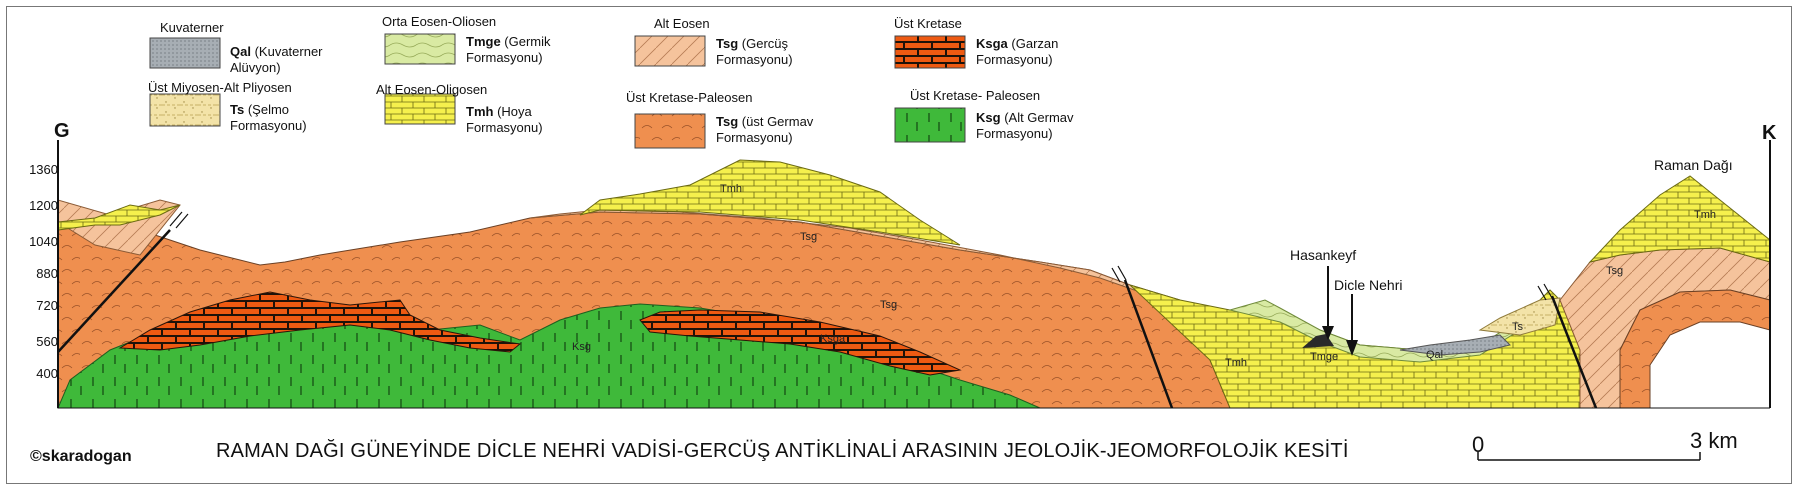  I want to click on elevation-tick: 880, so click(47, 273).